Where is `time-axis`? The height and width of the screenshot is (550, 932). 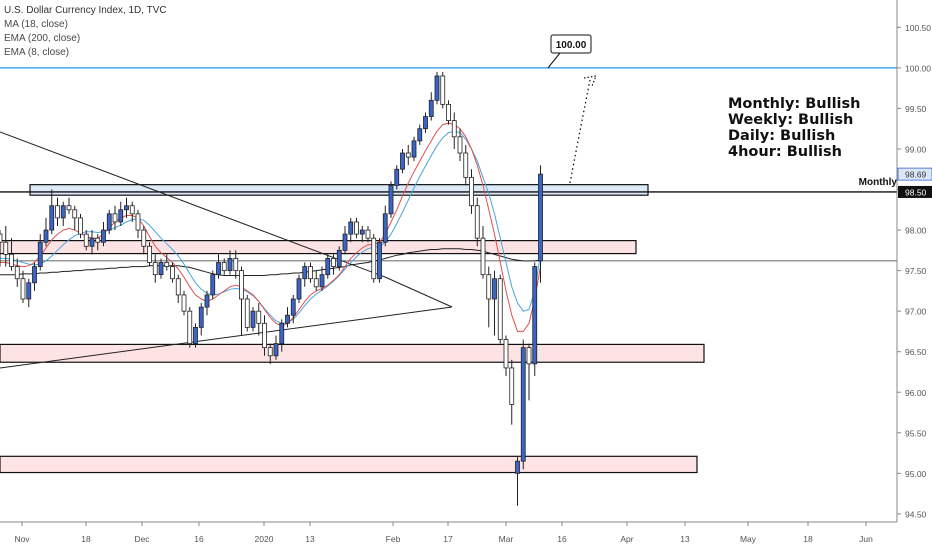
time-axis is located at coordinates (448, 536).